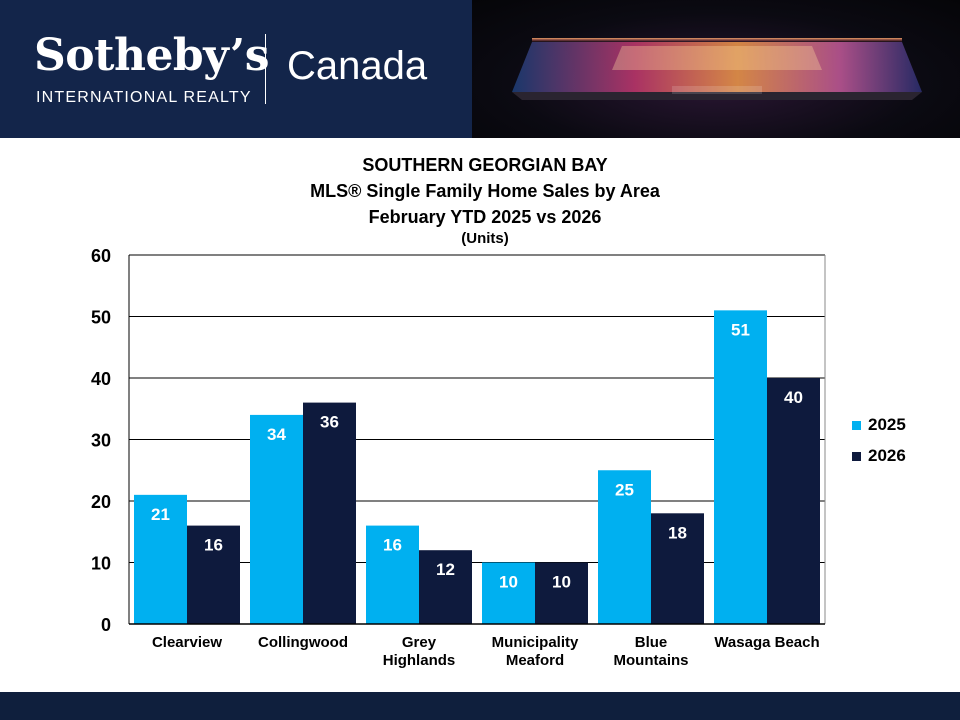  Describe the element at coordinates (265, 69) in the screenshot. I see `brand-divider` at that location.